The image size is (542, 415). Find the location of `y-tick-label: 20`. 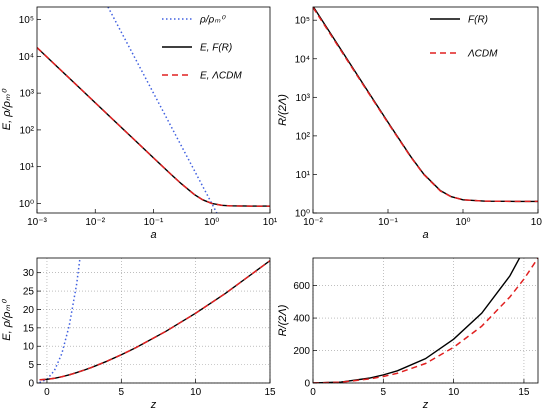

y-tick-label: 20 is located at coordinates (29, 310).